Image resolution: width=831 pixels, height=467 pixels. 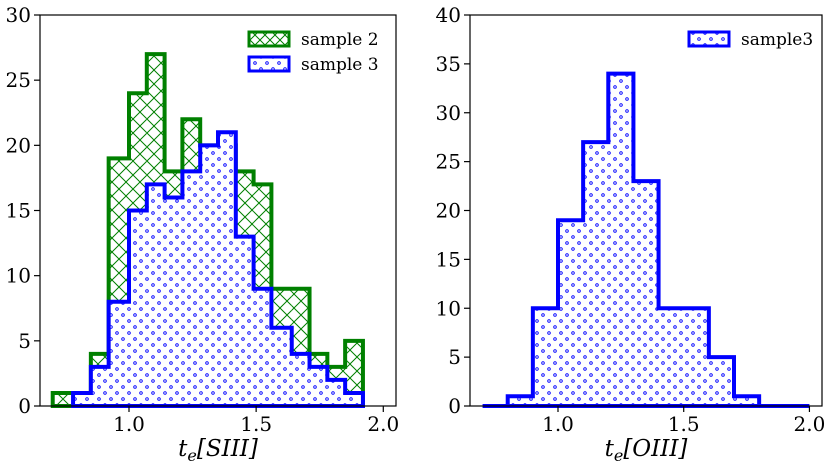 What do you see at coordinates (777, 40) in the screenshot?
I see `legend-label: sample3` at bounding box center [777, 40].